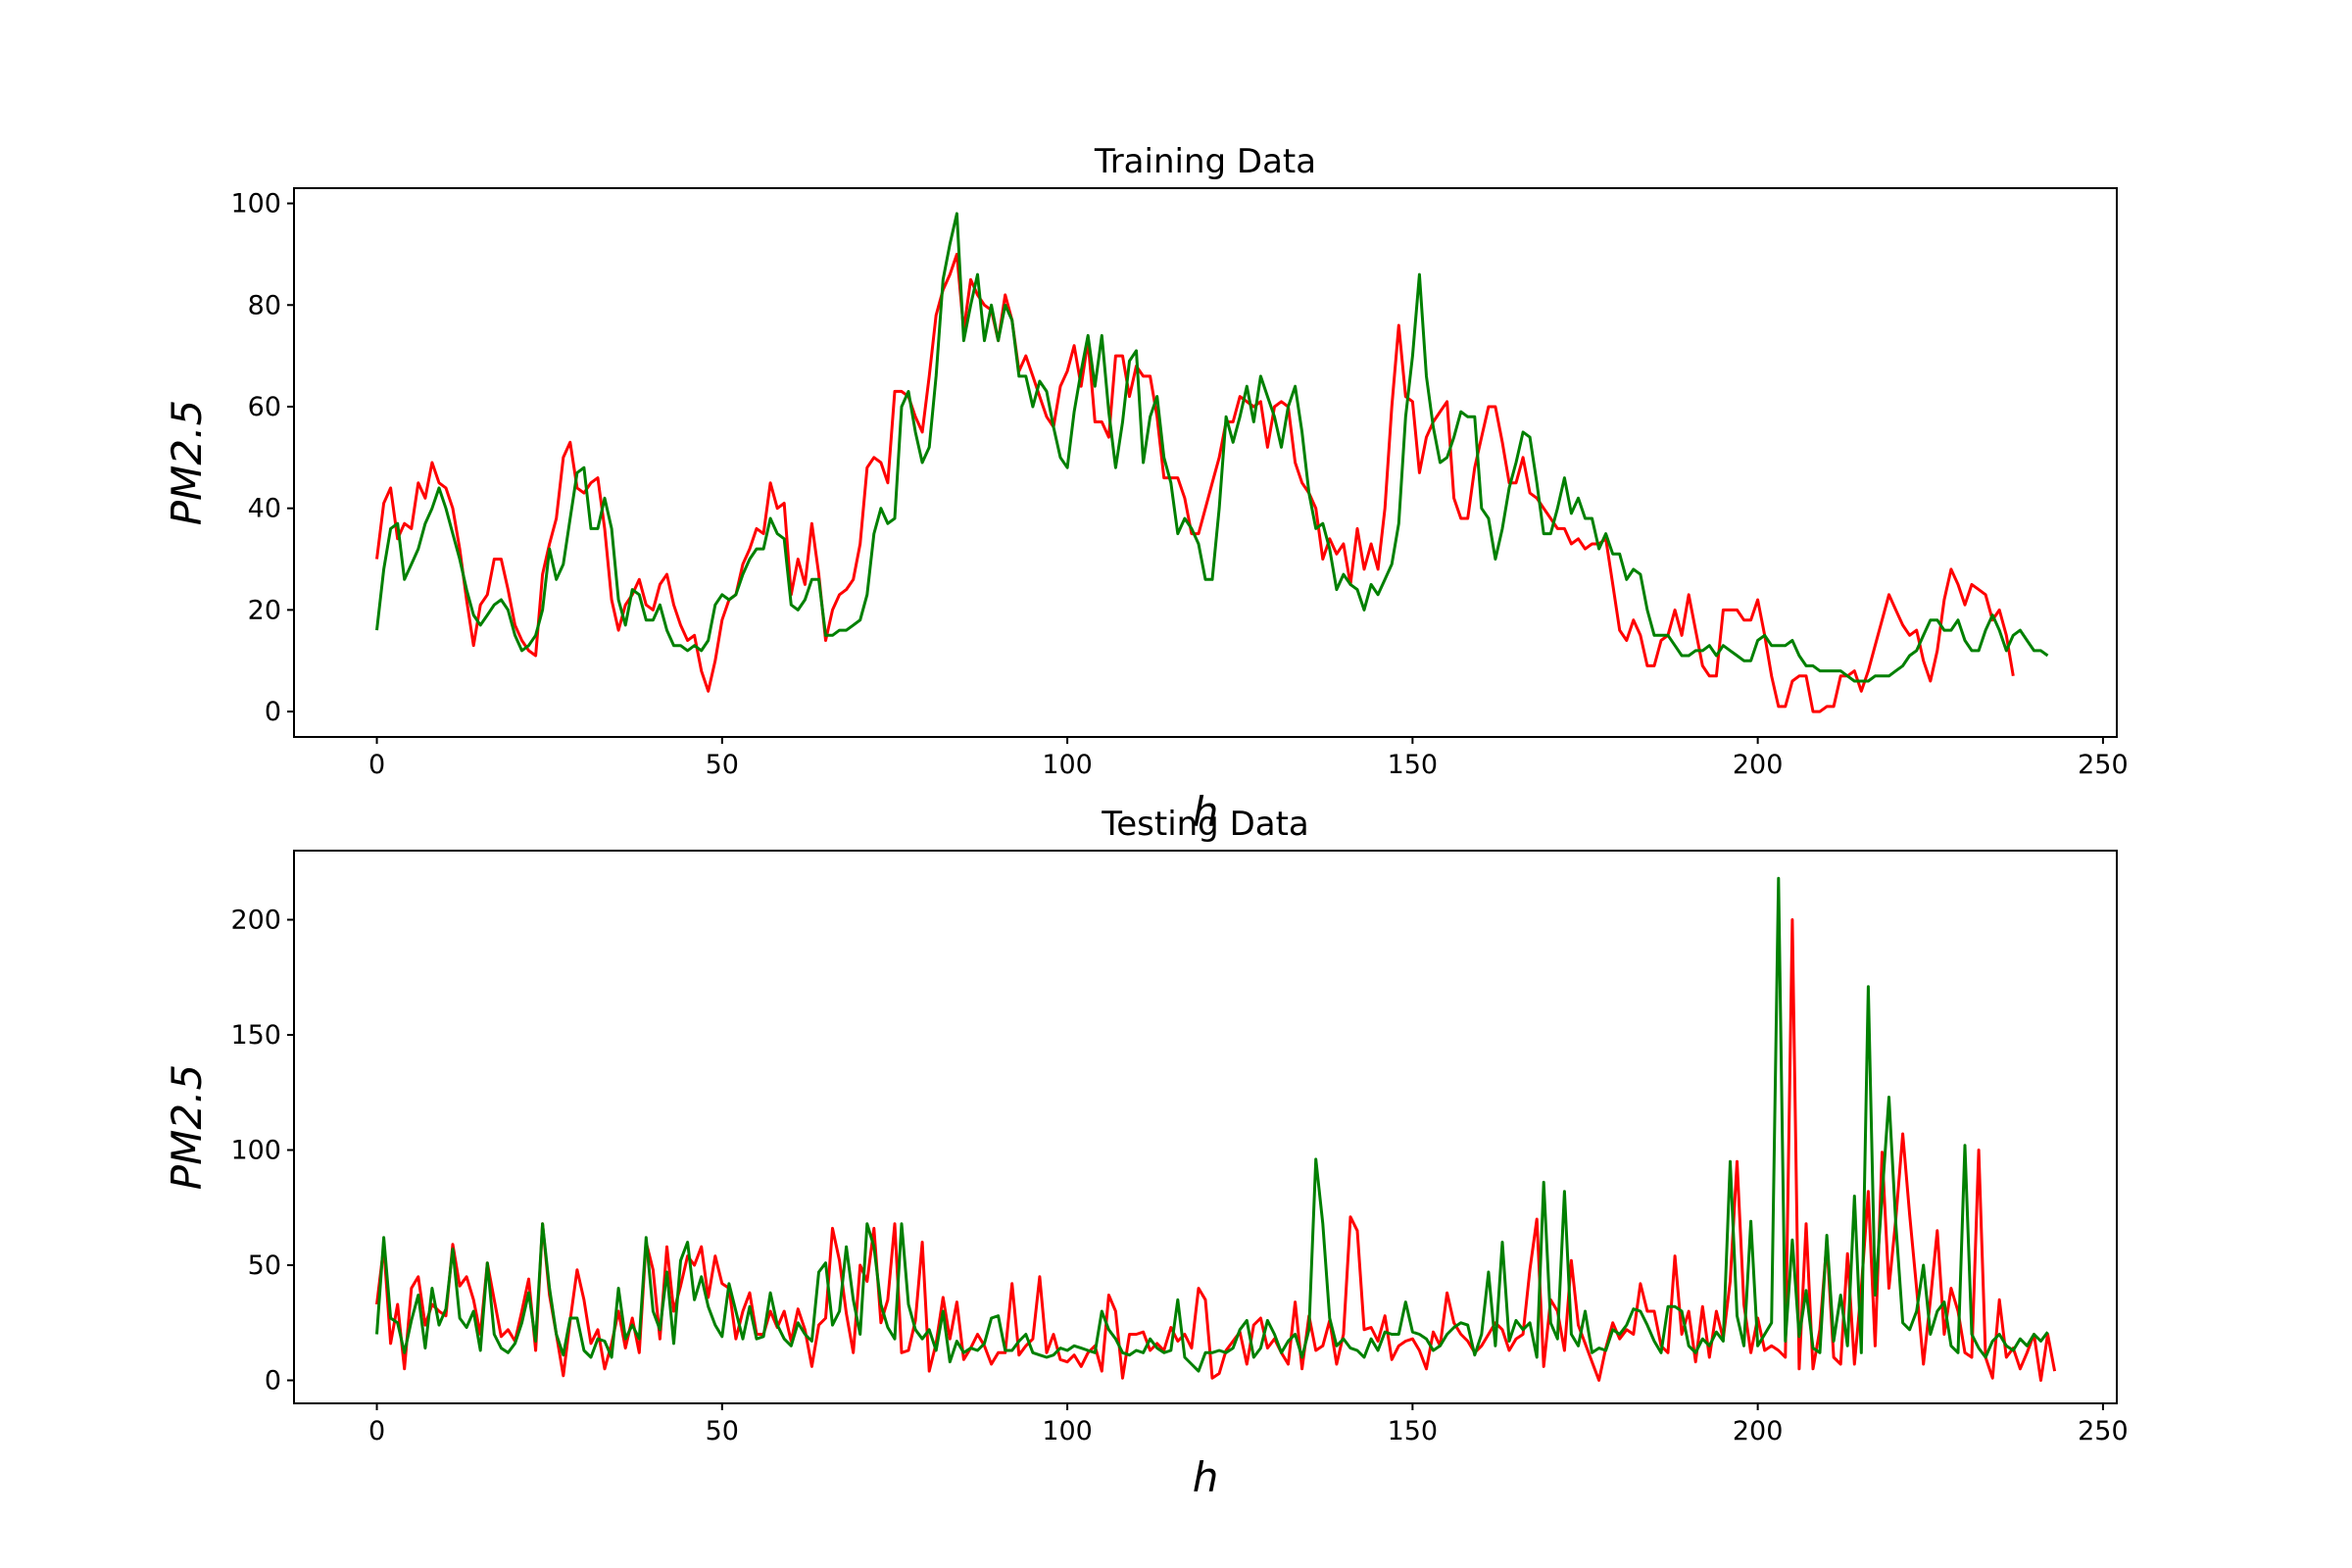 Image resolution: width=2352 pixels, height=1568 pixels. What do you see at coordinates (722, 765) in the screenshot?
I see `training-xtick-label: 50` at bounding box center [722, 765].